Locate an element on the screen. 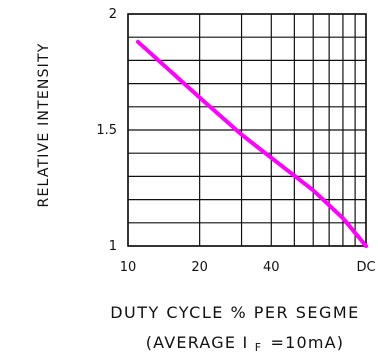 The width and height of the screenshot is (378, 360). x-tick-label: 40 is located at coordinates (271, 267).